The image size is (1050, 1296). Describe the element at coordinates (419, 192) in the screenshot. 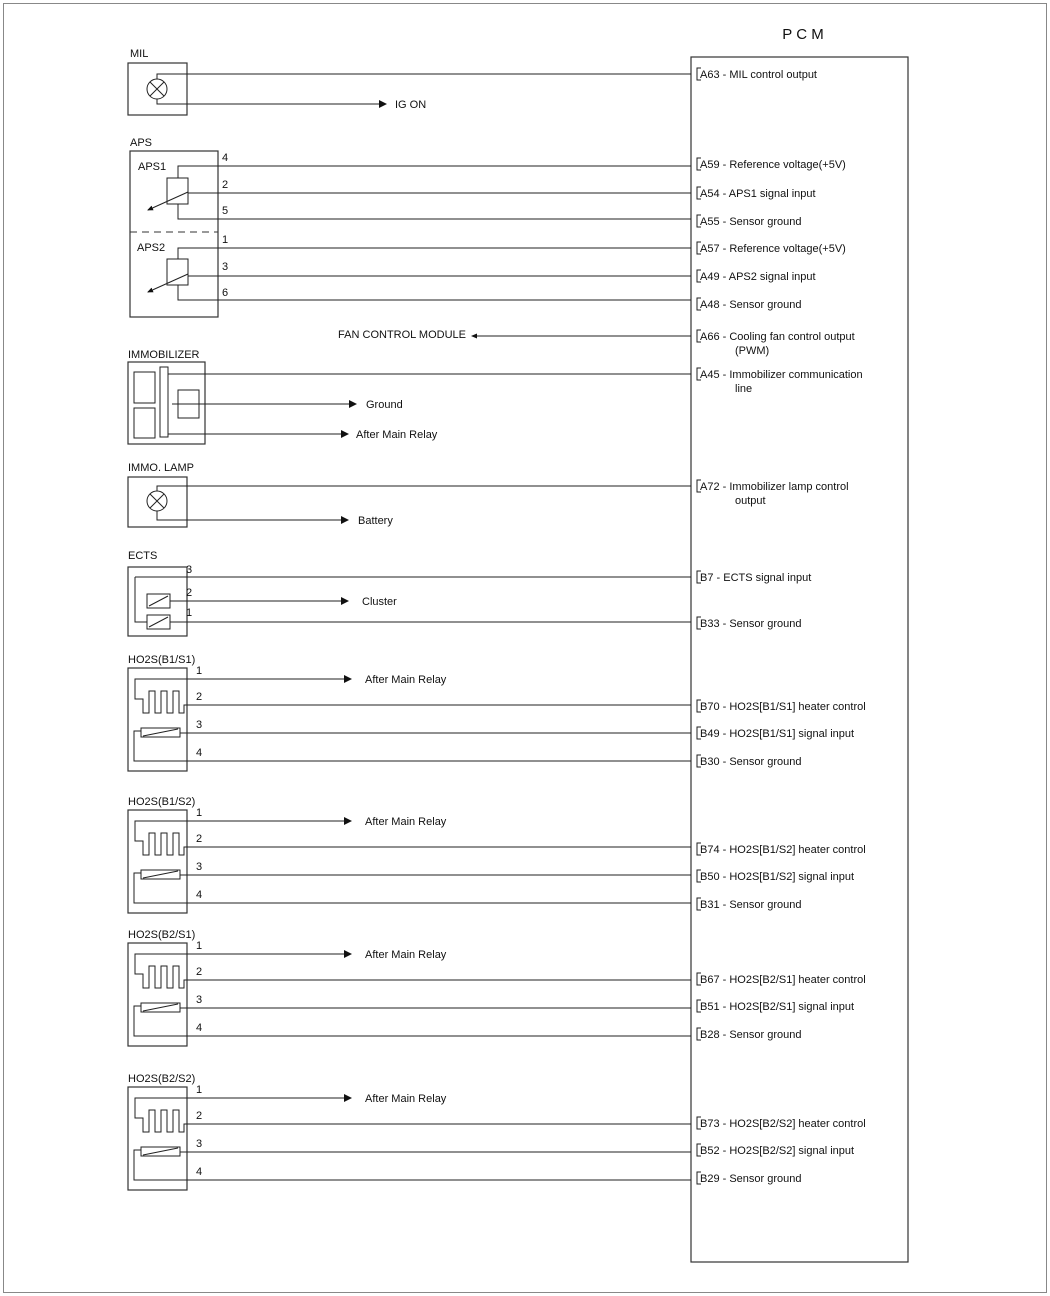

I see `potentiometer-icon` at that location.